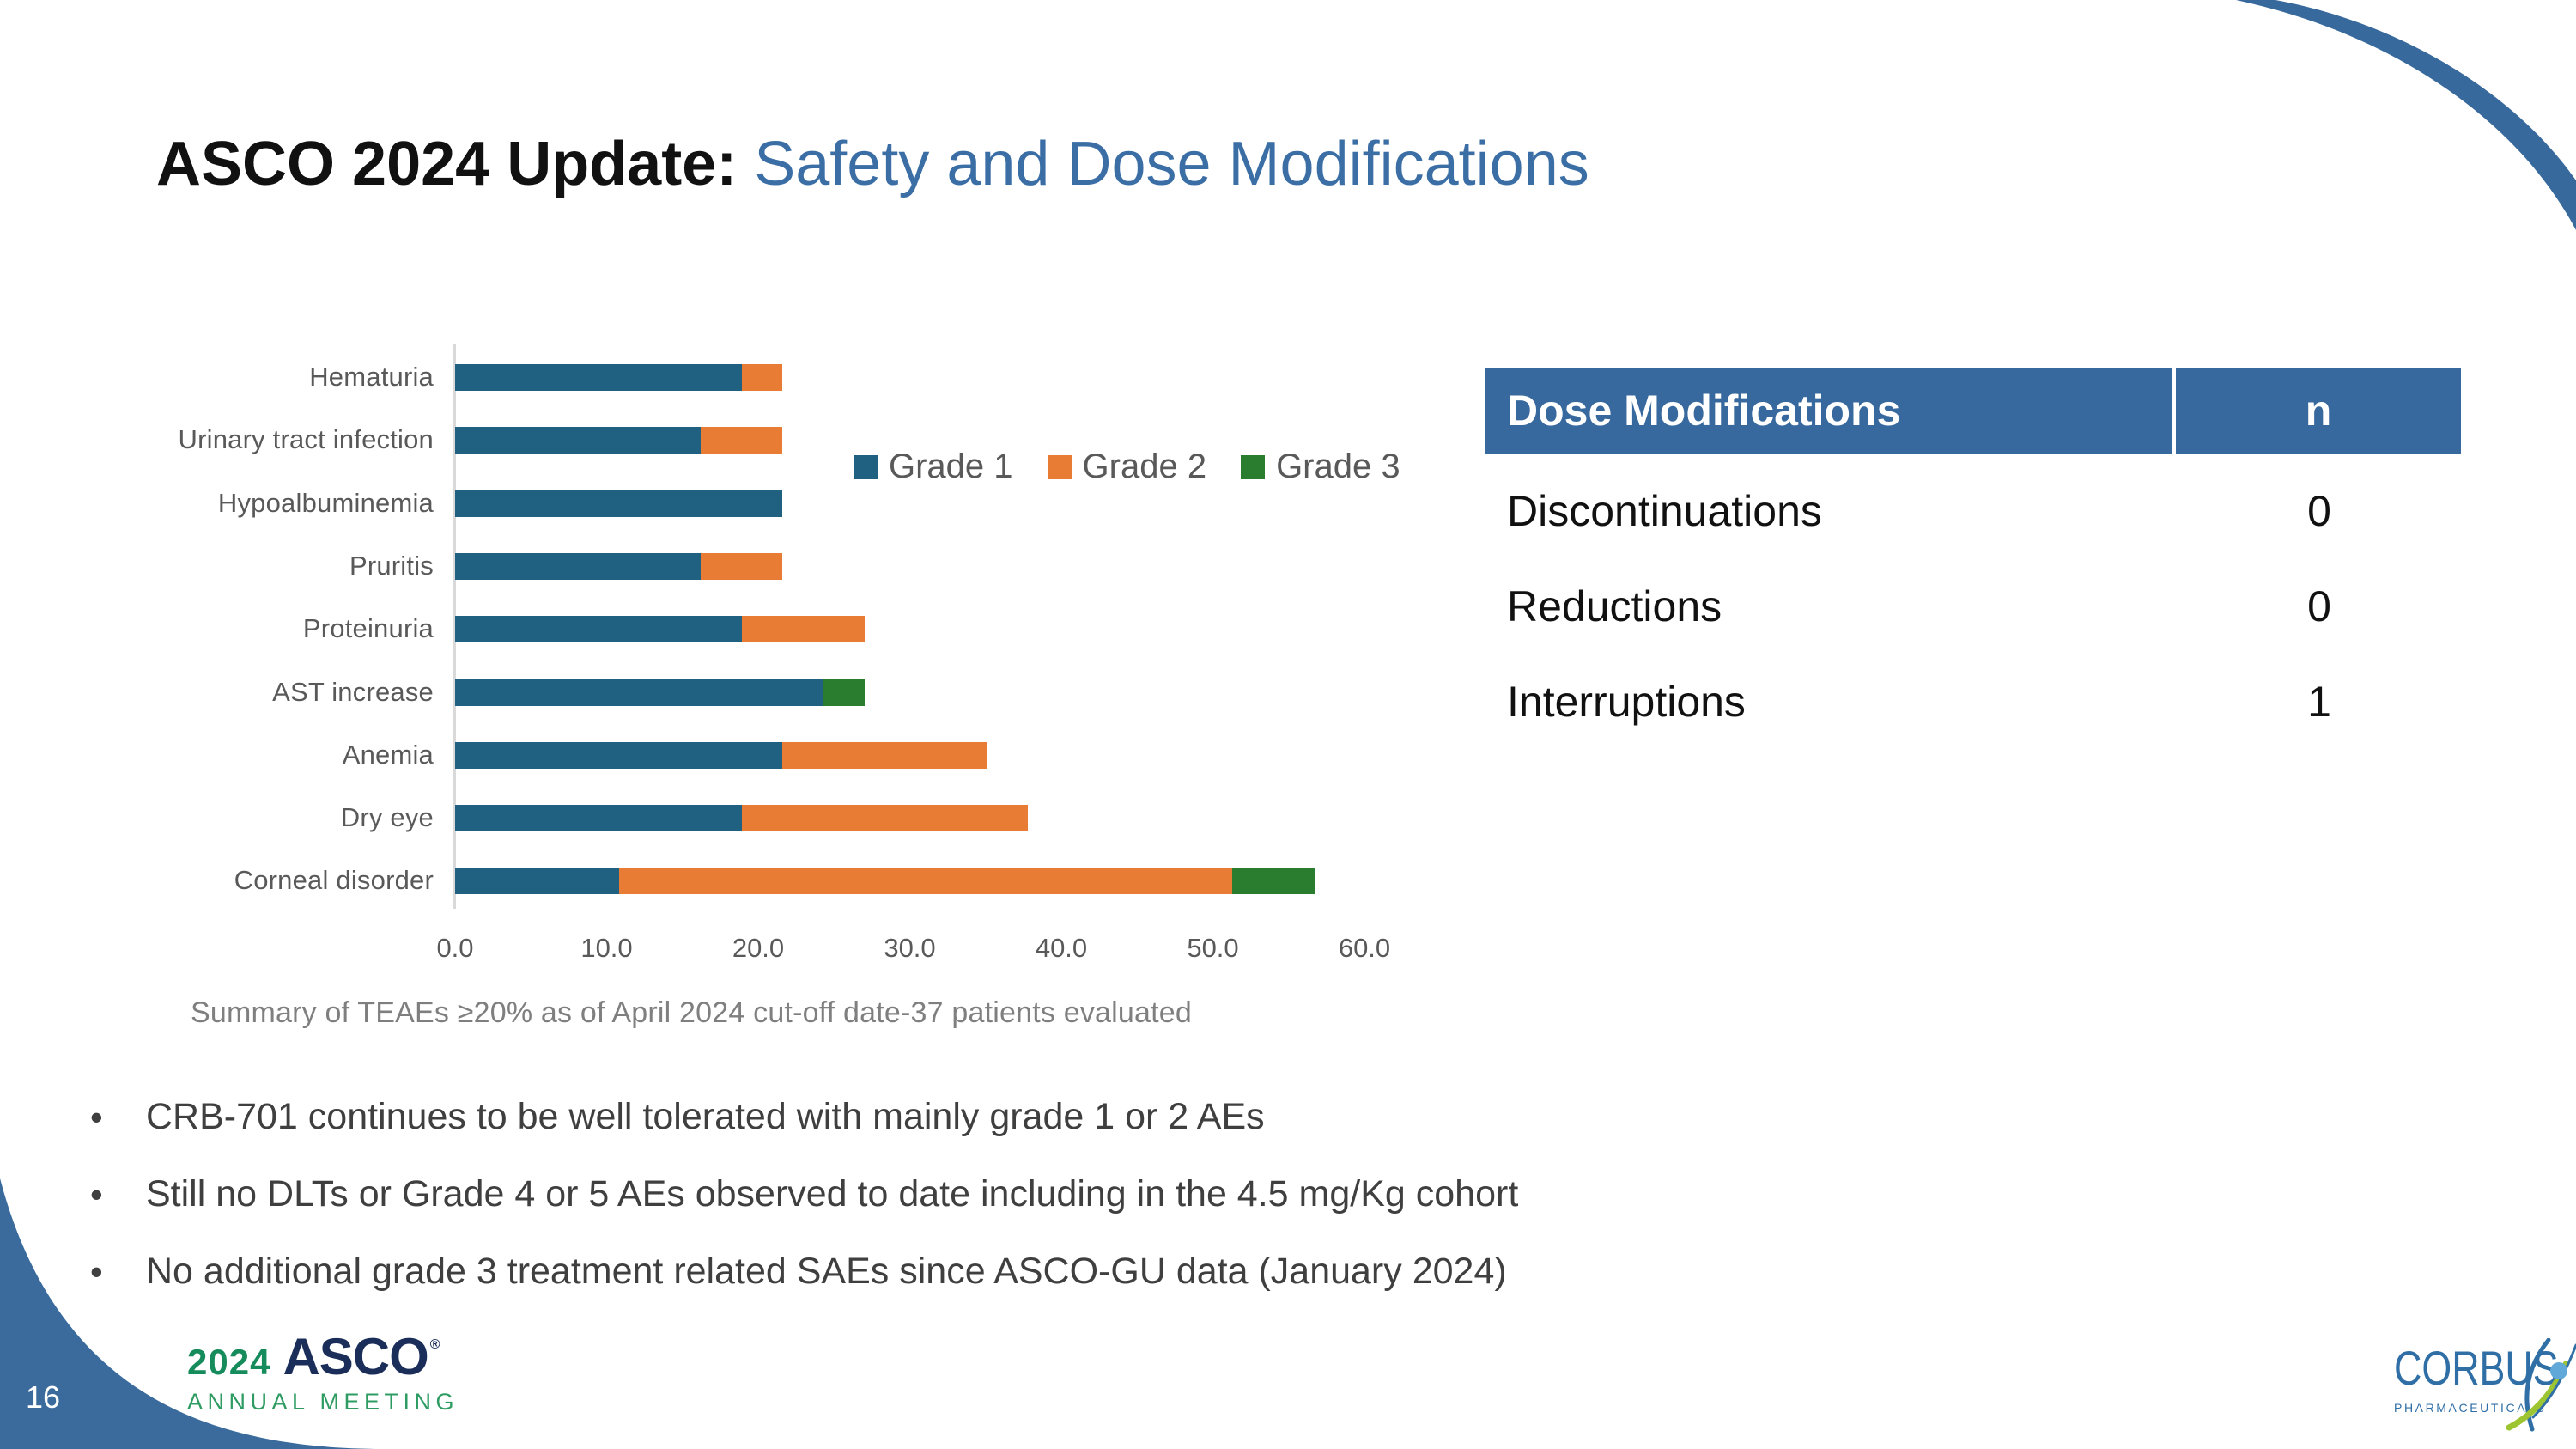  What do you see at coordinates (1614, 606) in the screenshot?
I see `table-row-label: Reductions` at bounding box center [1614, 606].